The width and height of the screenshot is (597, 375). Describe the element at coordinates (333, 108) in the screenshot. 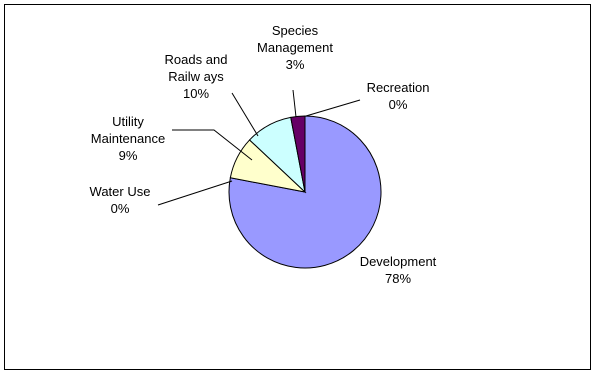

I see `leader-line-recreation` at that location.